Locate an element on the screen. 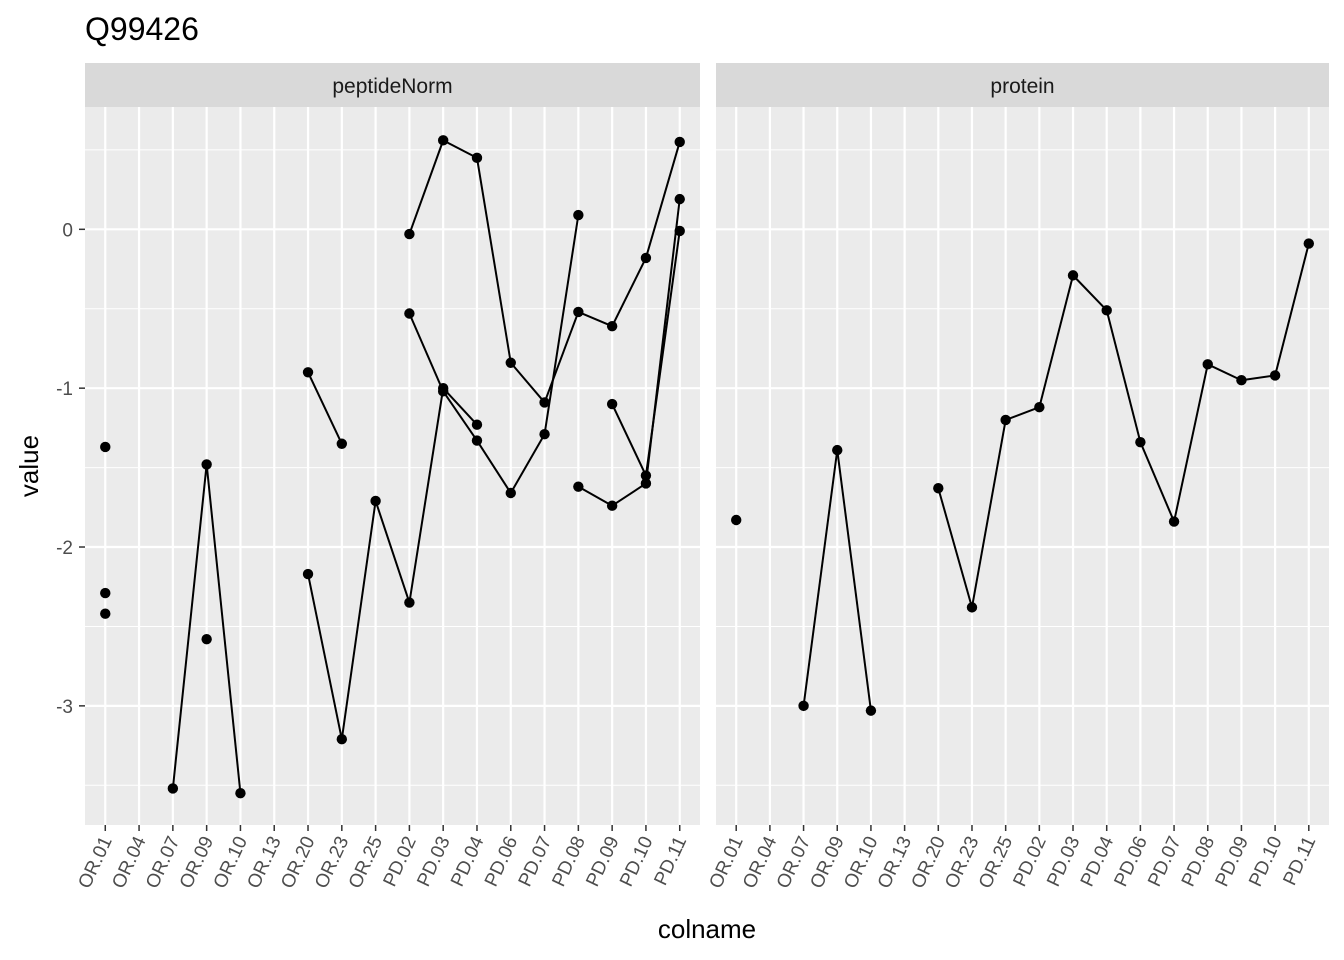 Image resolution: width=1344 pixels, height=960 pixels. strip-label: protein is located at coordinates (1022, 86).